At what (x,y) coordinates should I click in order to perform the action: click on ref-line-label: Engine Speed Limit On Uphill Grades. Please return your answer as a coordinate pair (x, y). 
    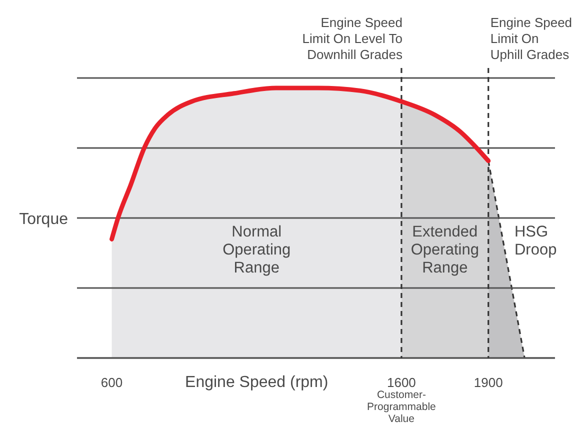
    Looking at the image, I should click on (531, 38).